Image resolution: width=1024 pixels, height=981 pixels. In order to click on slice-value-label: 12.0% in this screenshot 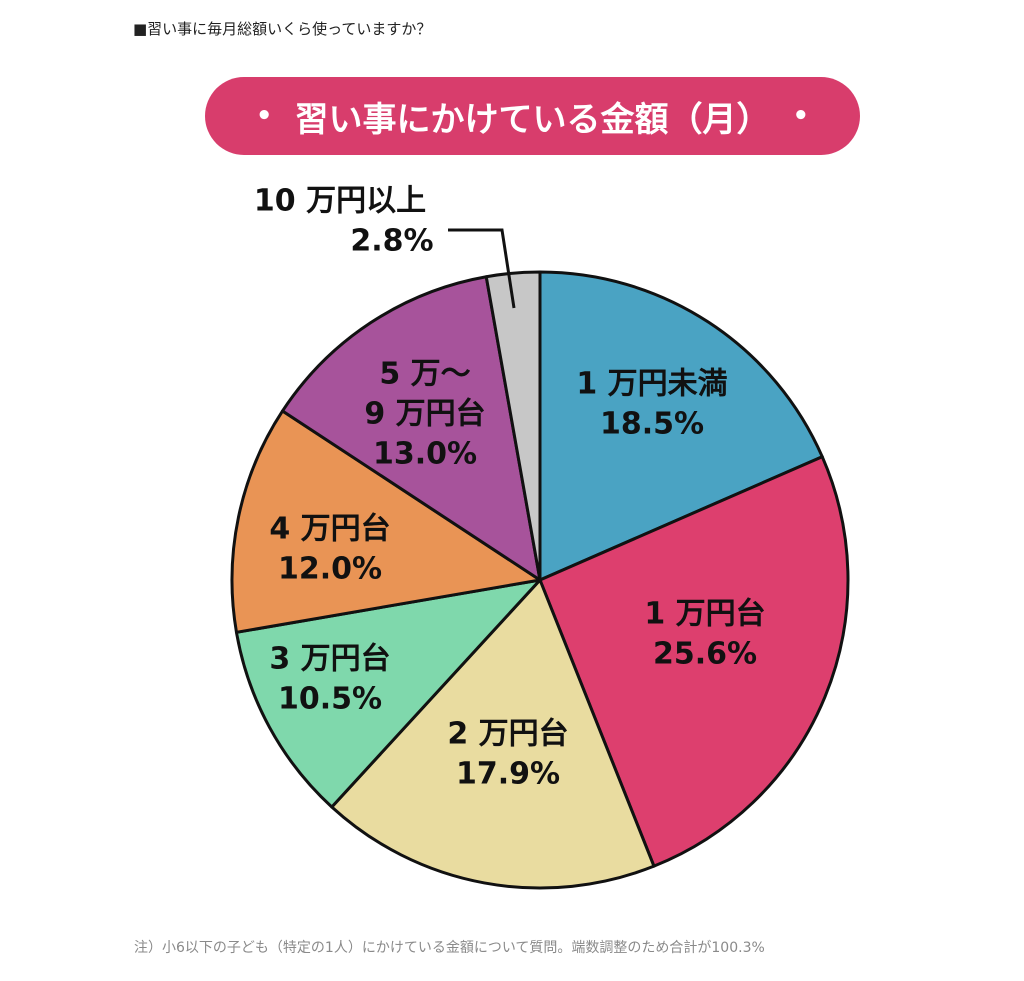, I will do `click(330, 569)`.